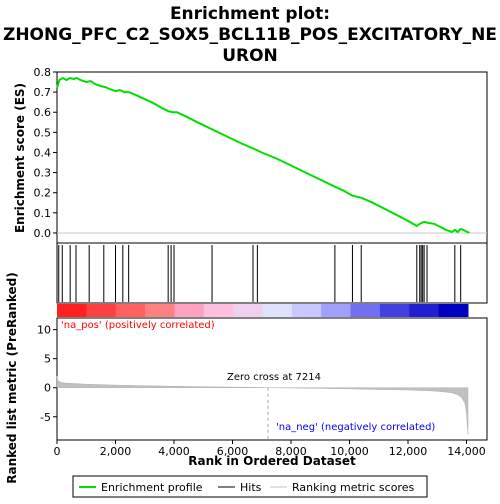 This screenshot has width=500, height=504. What do you see at coordinates (250, 56) in the screenshot?
I see `chart-title-line-3: URON` at bounding box center [250, 56].